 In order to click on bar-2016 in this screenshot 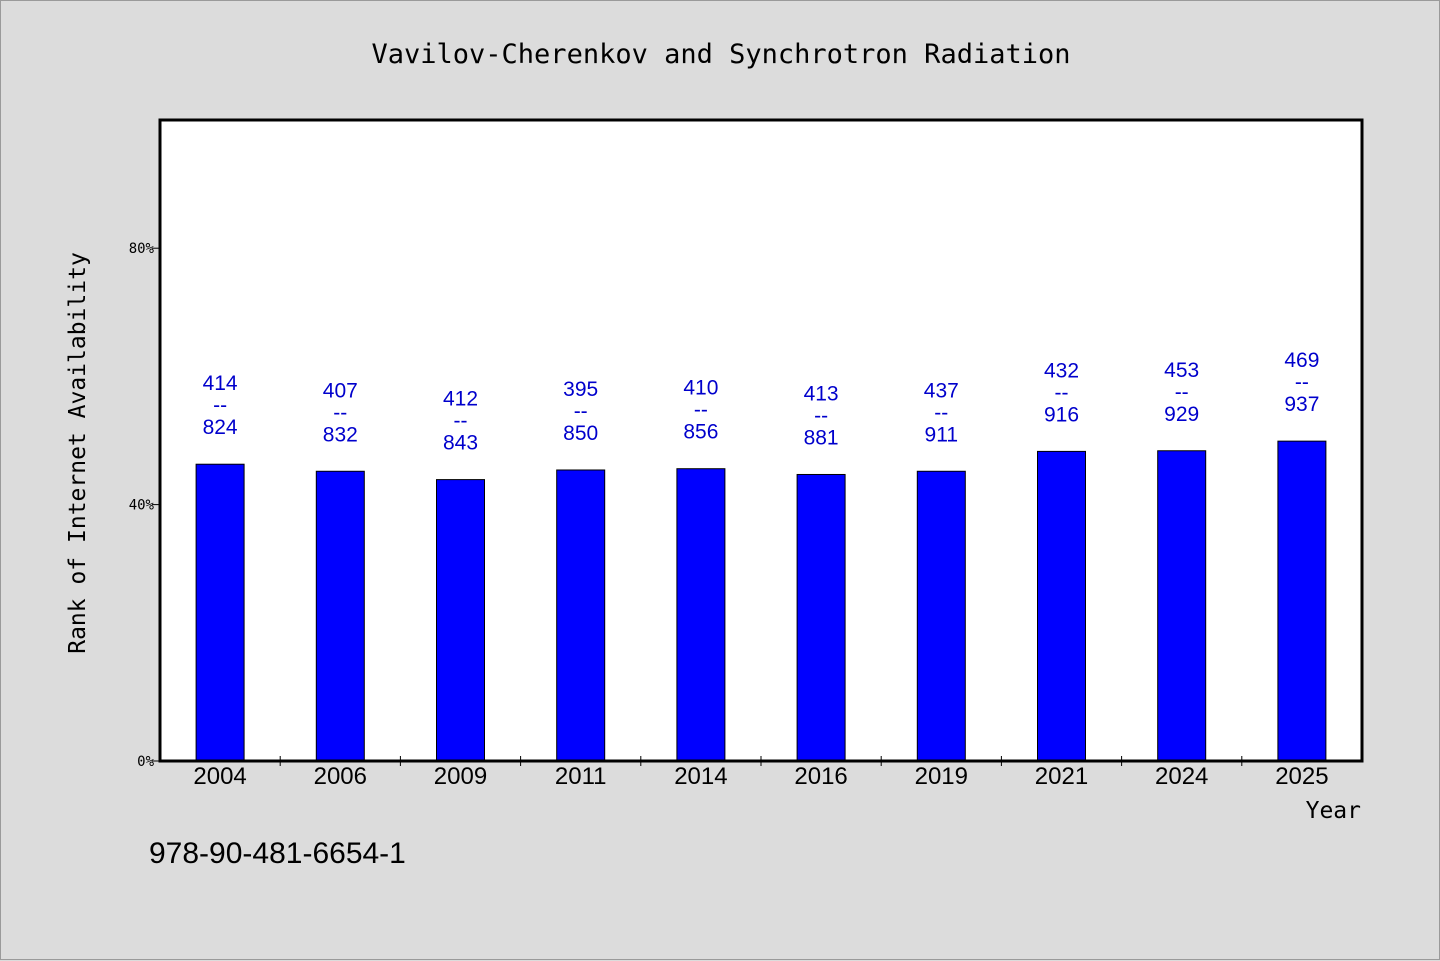, I will do `click(821, 617)`.